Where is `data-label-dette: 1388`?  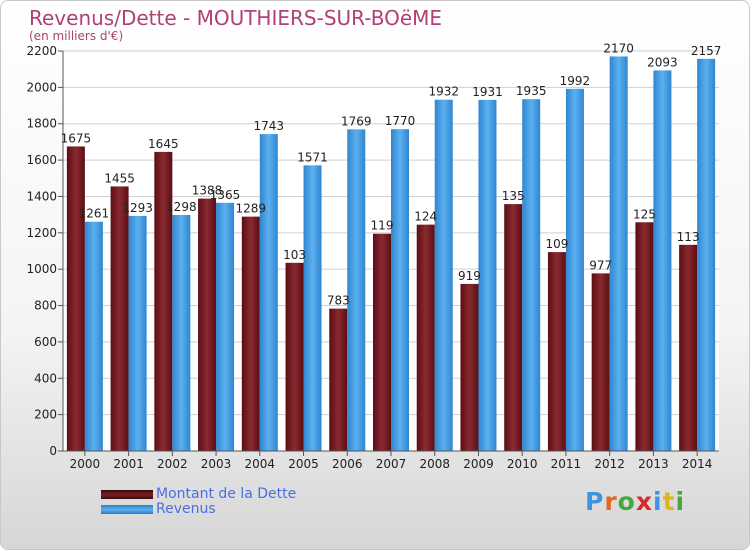 data-label-dette: 1388 is located at coordinates (207, 191).